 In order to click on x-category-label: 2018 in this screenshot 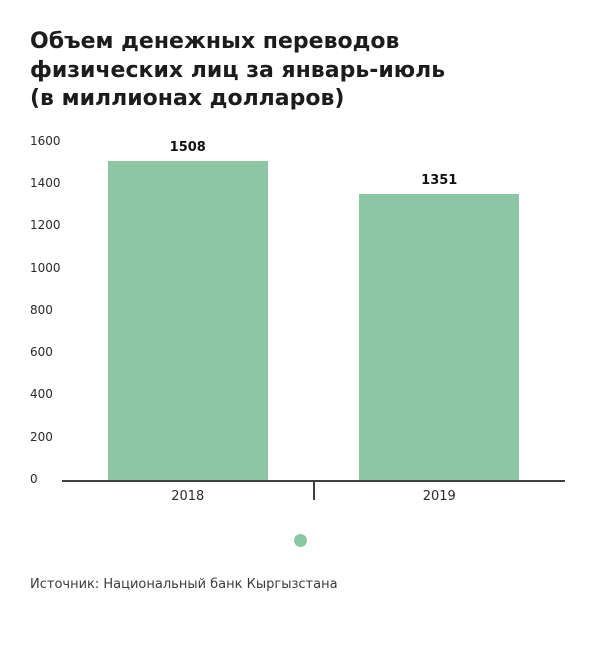, I will do `click(188, 496)`.